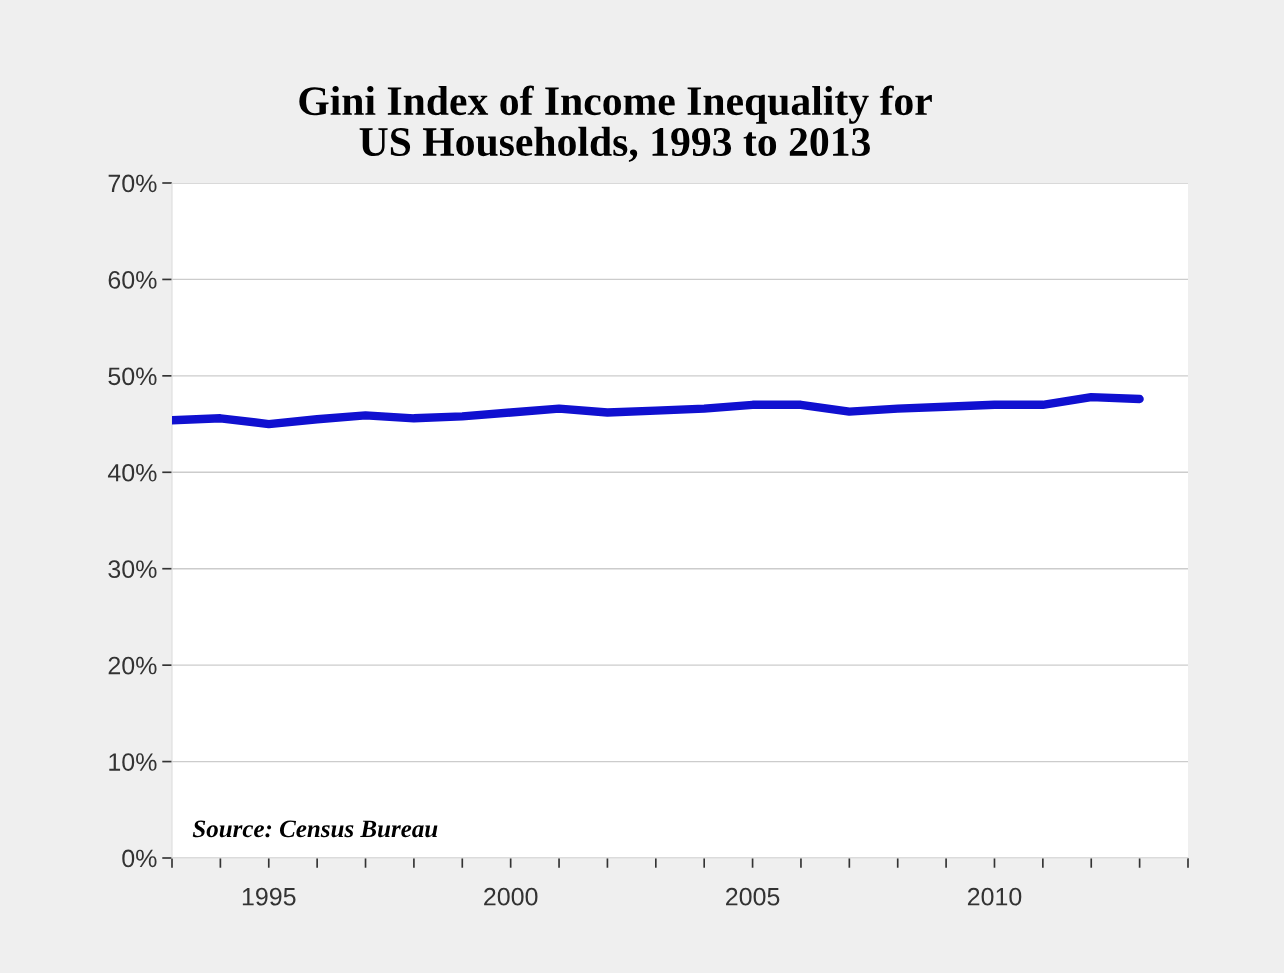 This screenshot has height=973, width=1284. Describe the element at coordinates (269, 896) in the screenshot. I see `x-tick-label: 1995` at that location.